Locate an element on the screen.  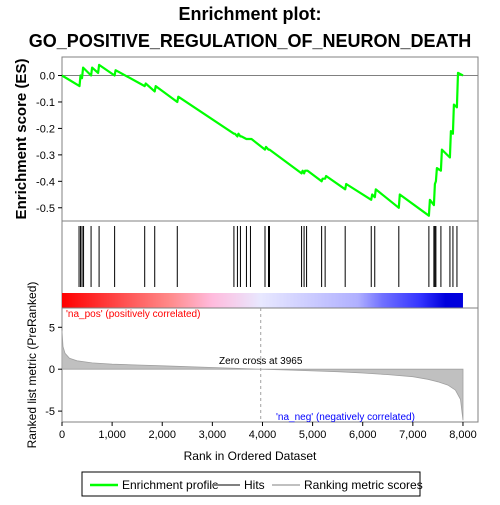
positive-correlation-label: 'na_pos' (positively correlated) is located at coordinates (133, 314).